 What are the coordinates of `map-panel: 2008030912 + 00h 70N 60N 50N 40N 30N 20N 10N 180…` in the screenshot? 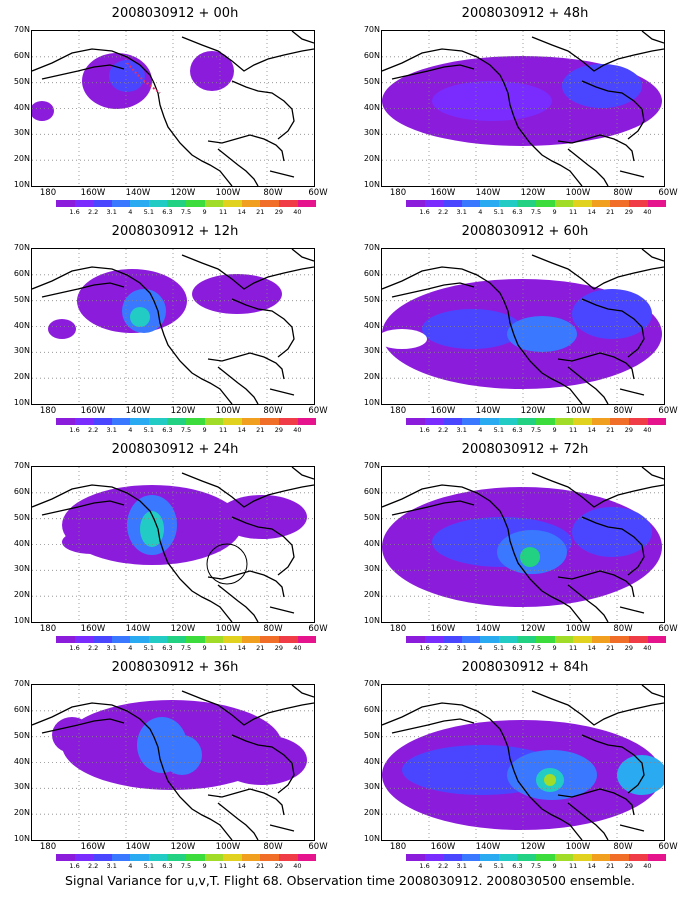 It's located at (175, 109).